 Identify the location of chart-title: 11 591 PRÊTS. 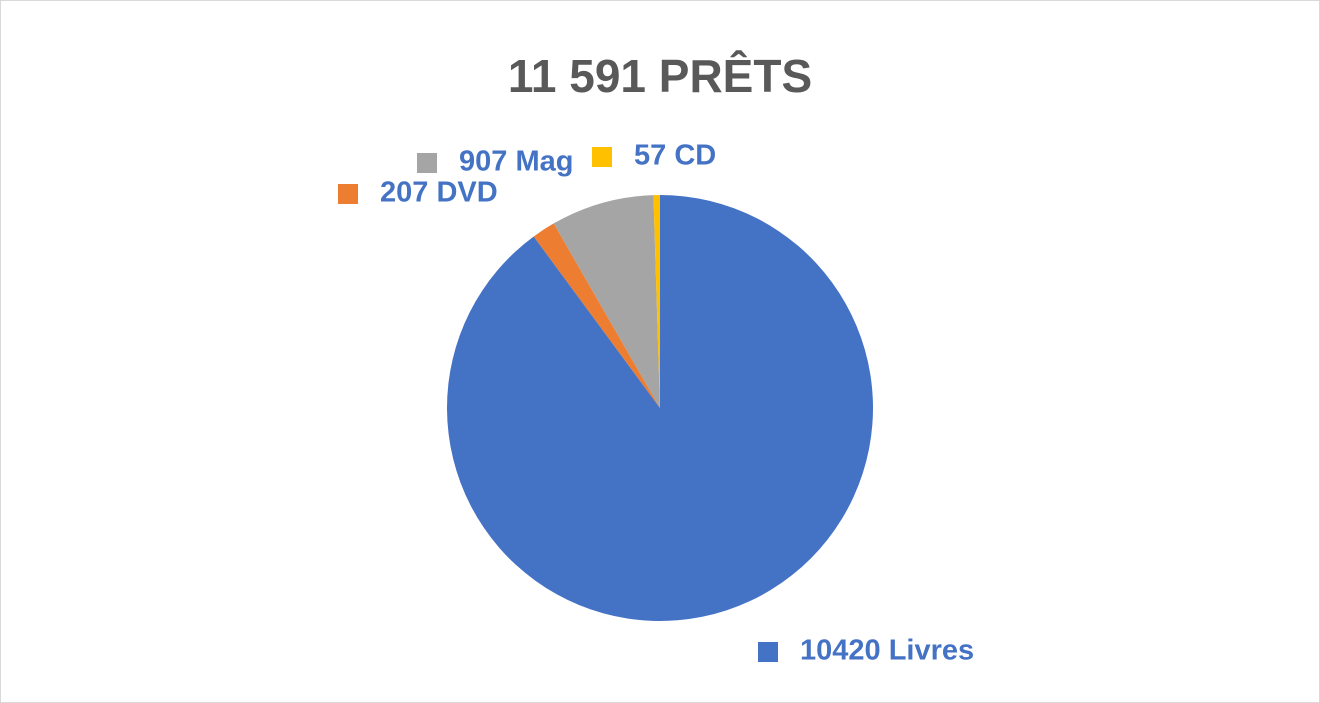
(660, 76).